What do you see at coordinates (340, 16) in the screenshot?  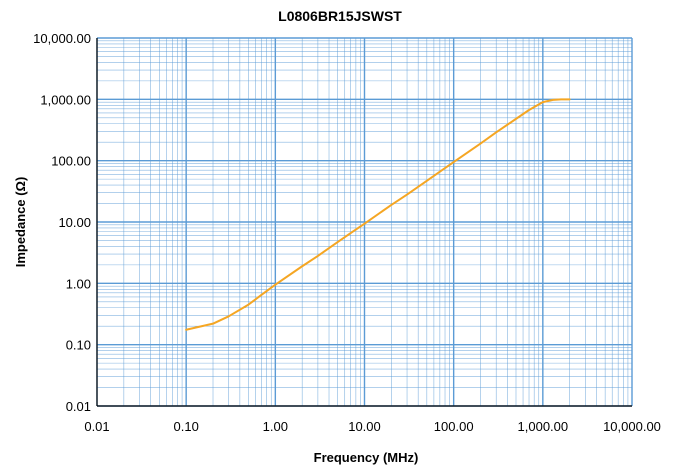 I see `chart-title: L0806BR15JSWST` at bounding box center [340, 16].